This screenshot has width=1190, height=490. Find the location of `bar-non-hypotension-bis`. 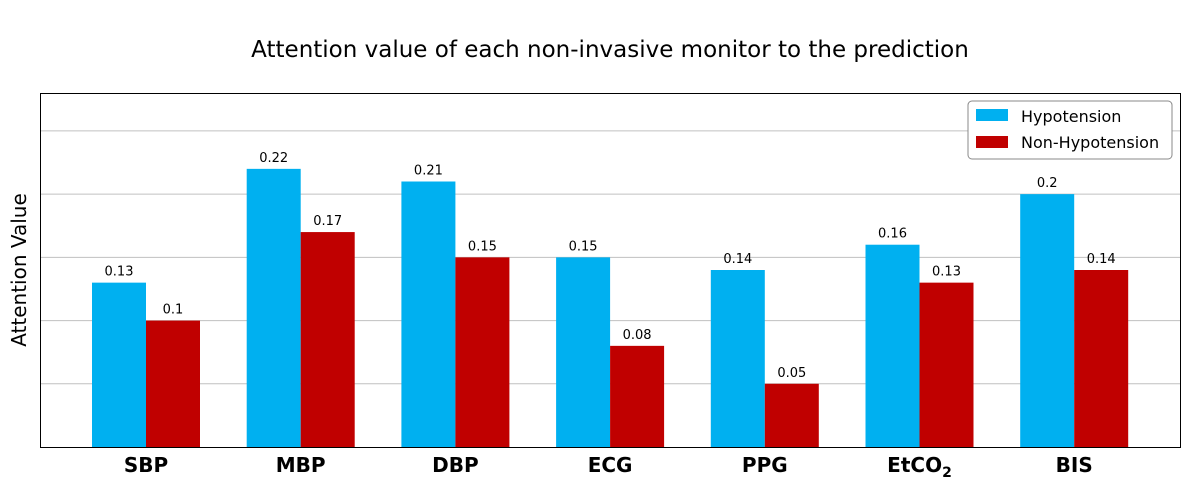

bar-non-hypotension-bis is located at coordinates (1101, 358).